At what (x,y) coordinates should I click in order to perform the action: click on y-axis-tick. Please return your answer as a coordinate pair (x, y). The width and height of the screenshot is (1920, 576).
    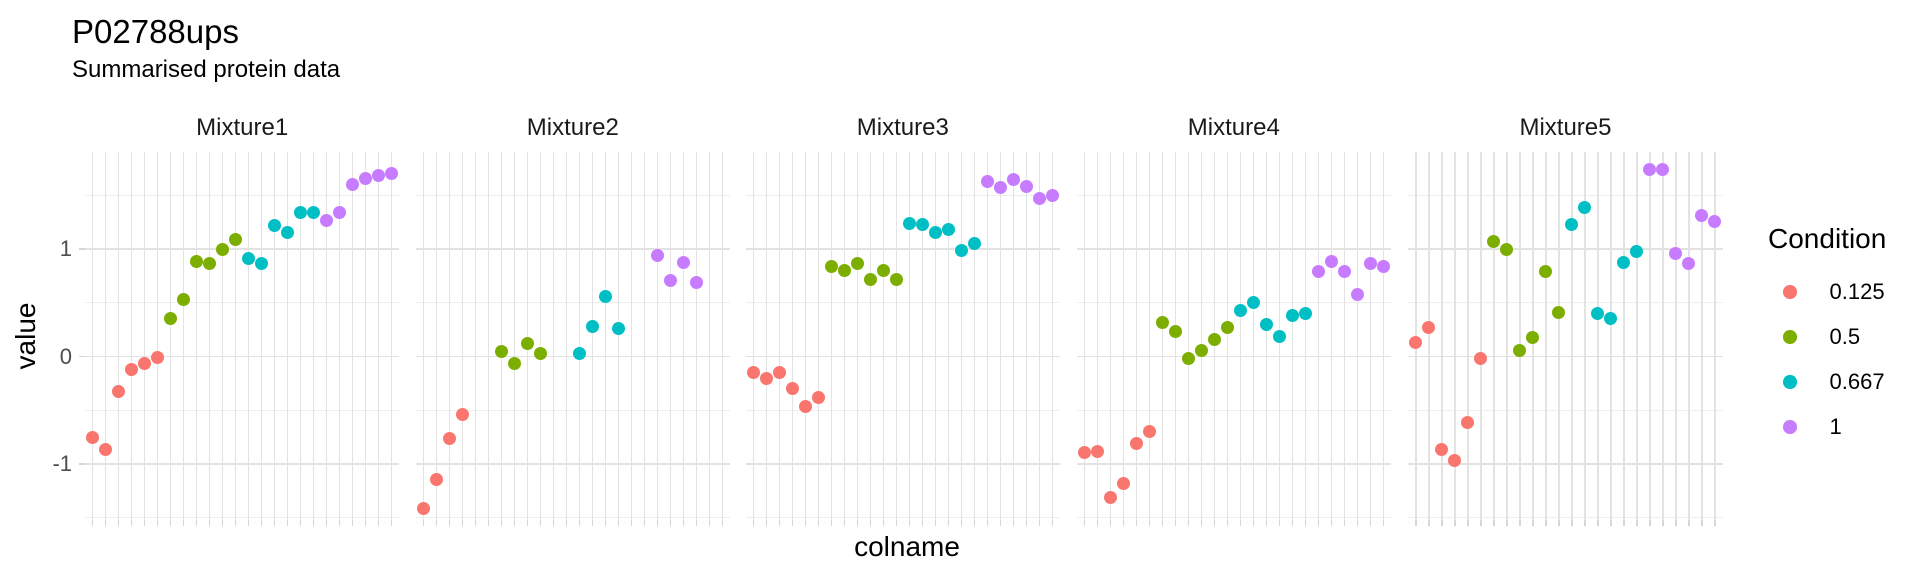
    Looking at the image, I should click on (81, 249).